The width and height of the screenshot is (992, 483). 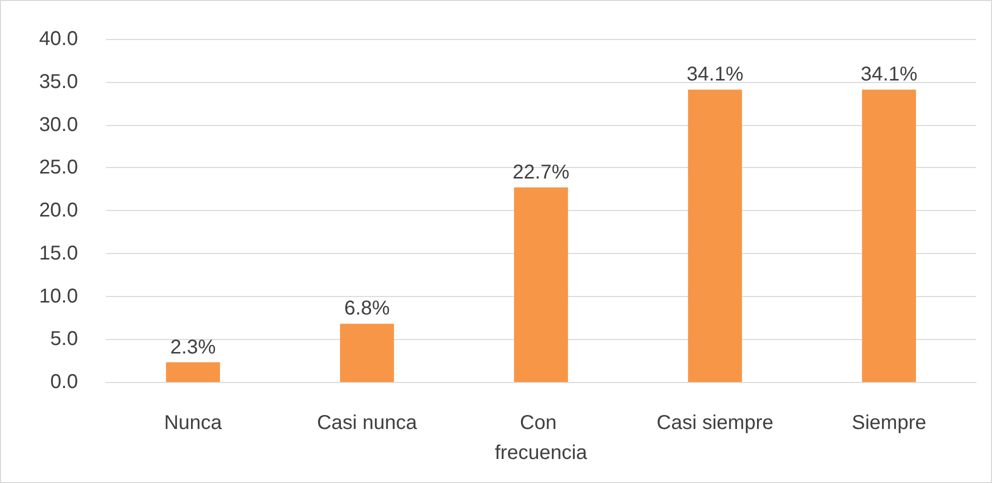 What do you see at coordinates (58, 81) in the screenshot?
I see `y-tick-label: 35.0` at bounding box center [58, 81].